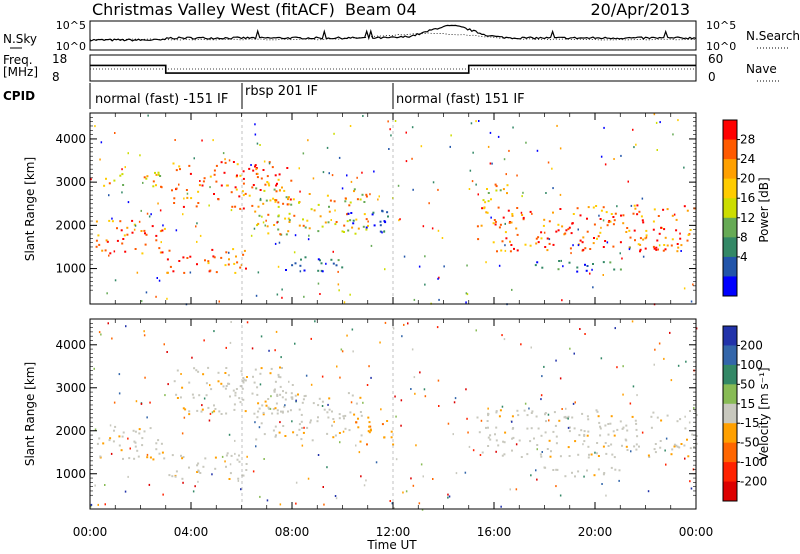 Image resolution: width=800 pixels, height=554 pixels. Describe the element at coordinates (712, 77) in the screenshot. I see `nave-tick-bottom: 0` at that location.